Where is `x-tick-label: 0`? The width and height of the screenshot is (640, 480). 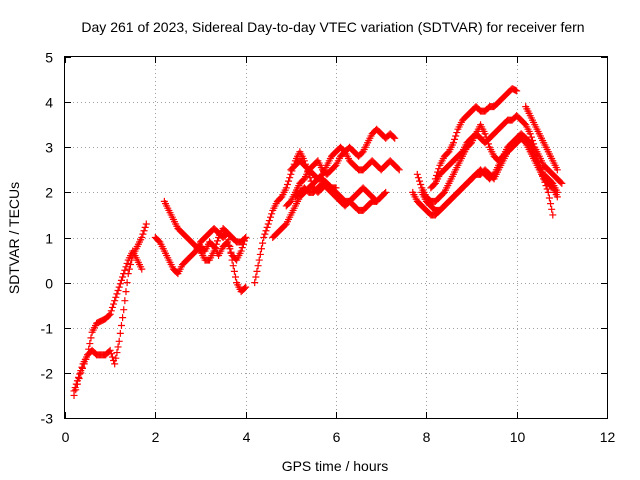 x-tick-label: 0 is located at coordinates (66, 437).